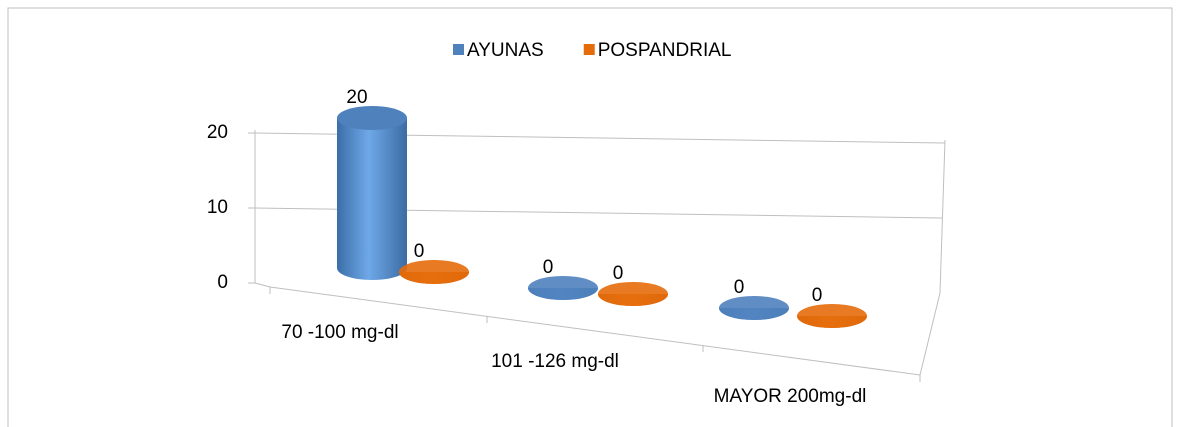 This screenshot has height=427, width=1180. Describe the element at coordinates (372, 199) in the screenshot. I see `bar` at that location.